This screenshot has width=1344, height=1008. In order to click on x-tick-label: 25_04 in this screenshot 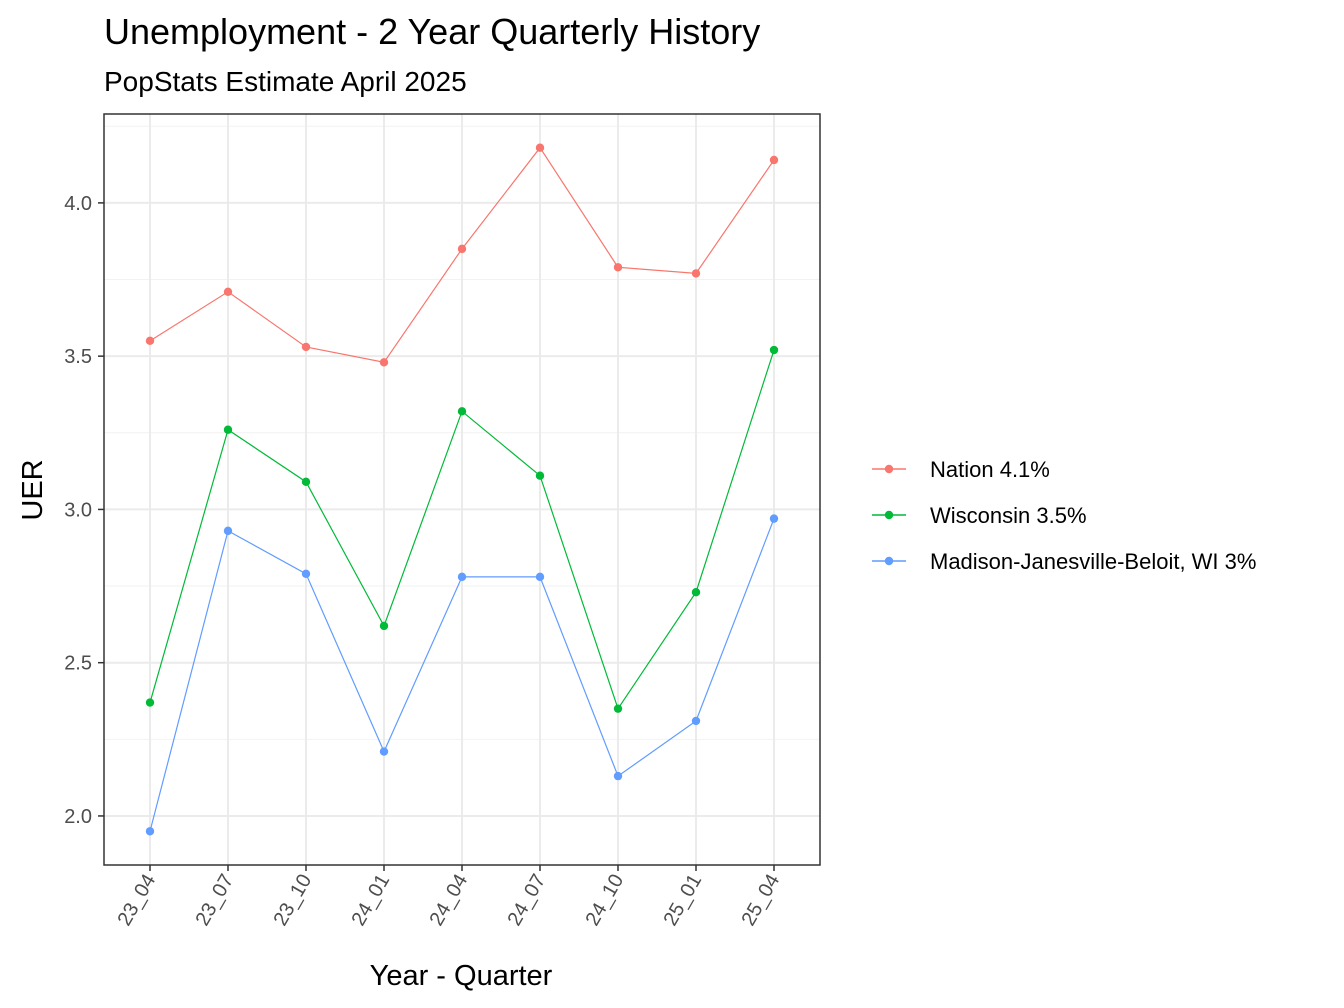, I will do `click(760, 900)`.